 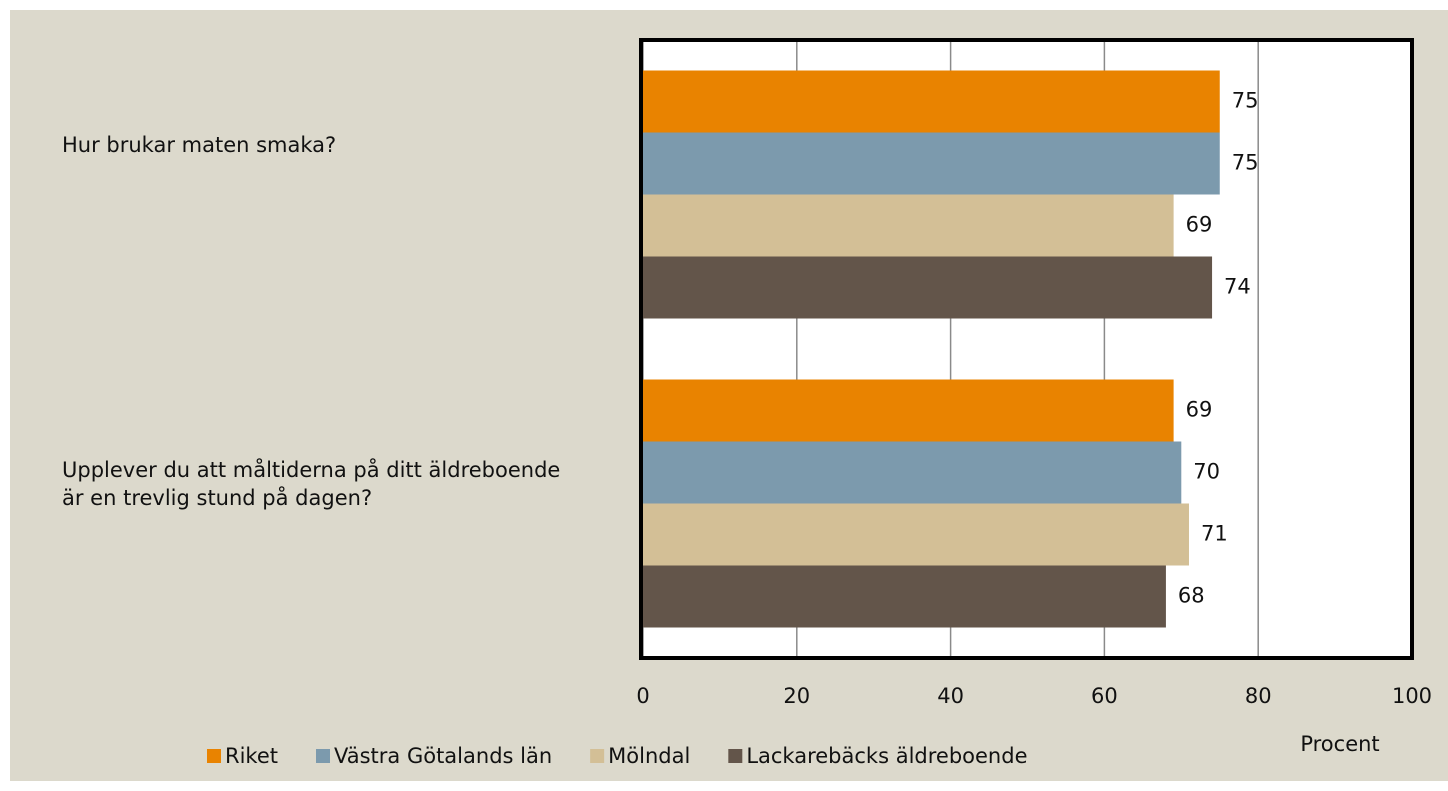 I want to click on data-label: 68, so click(x=1191, y=596).